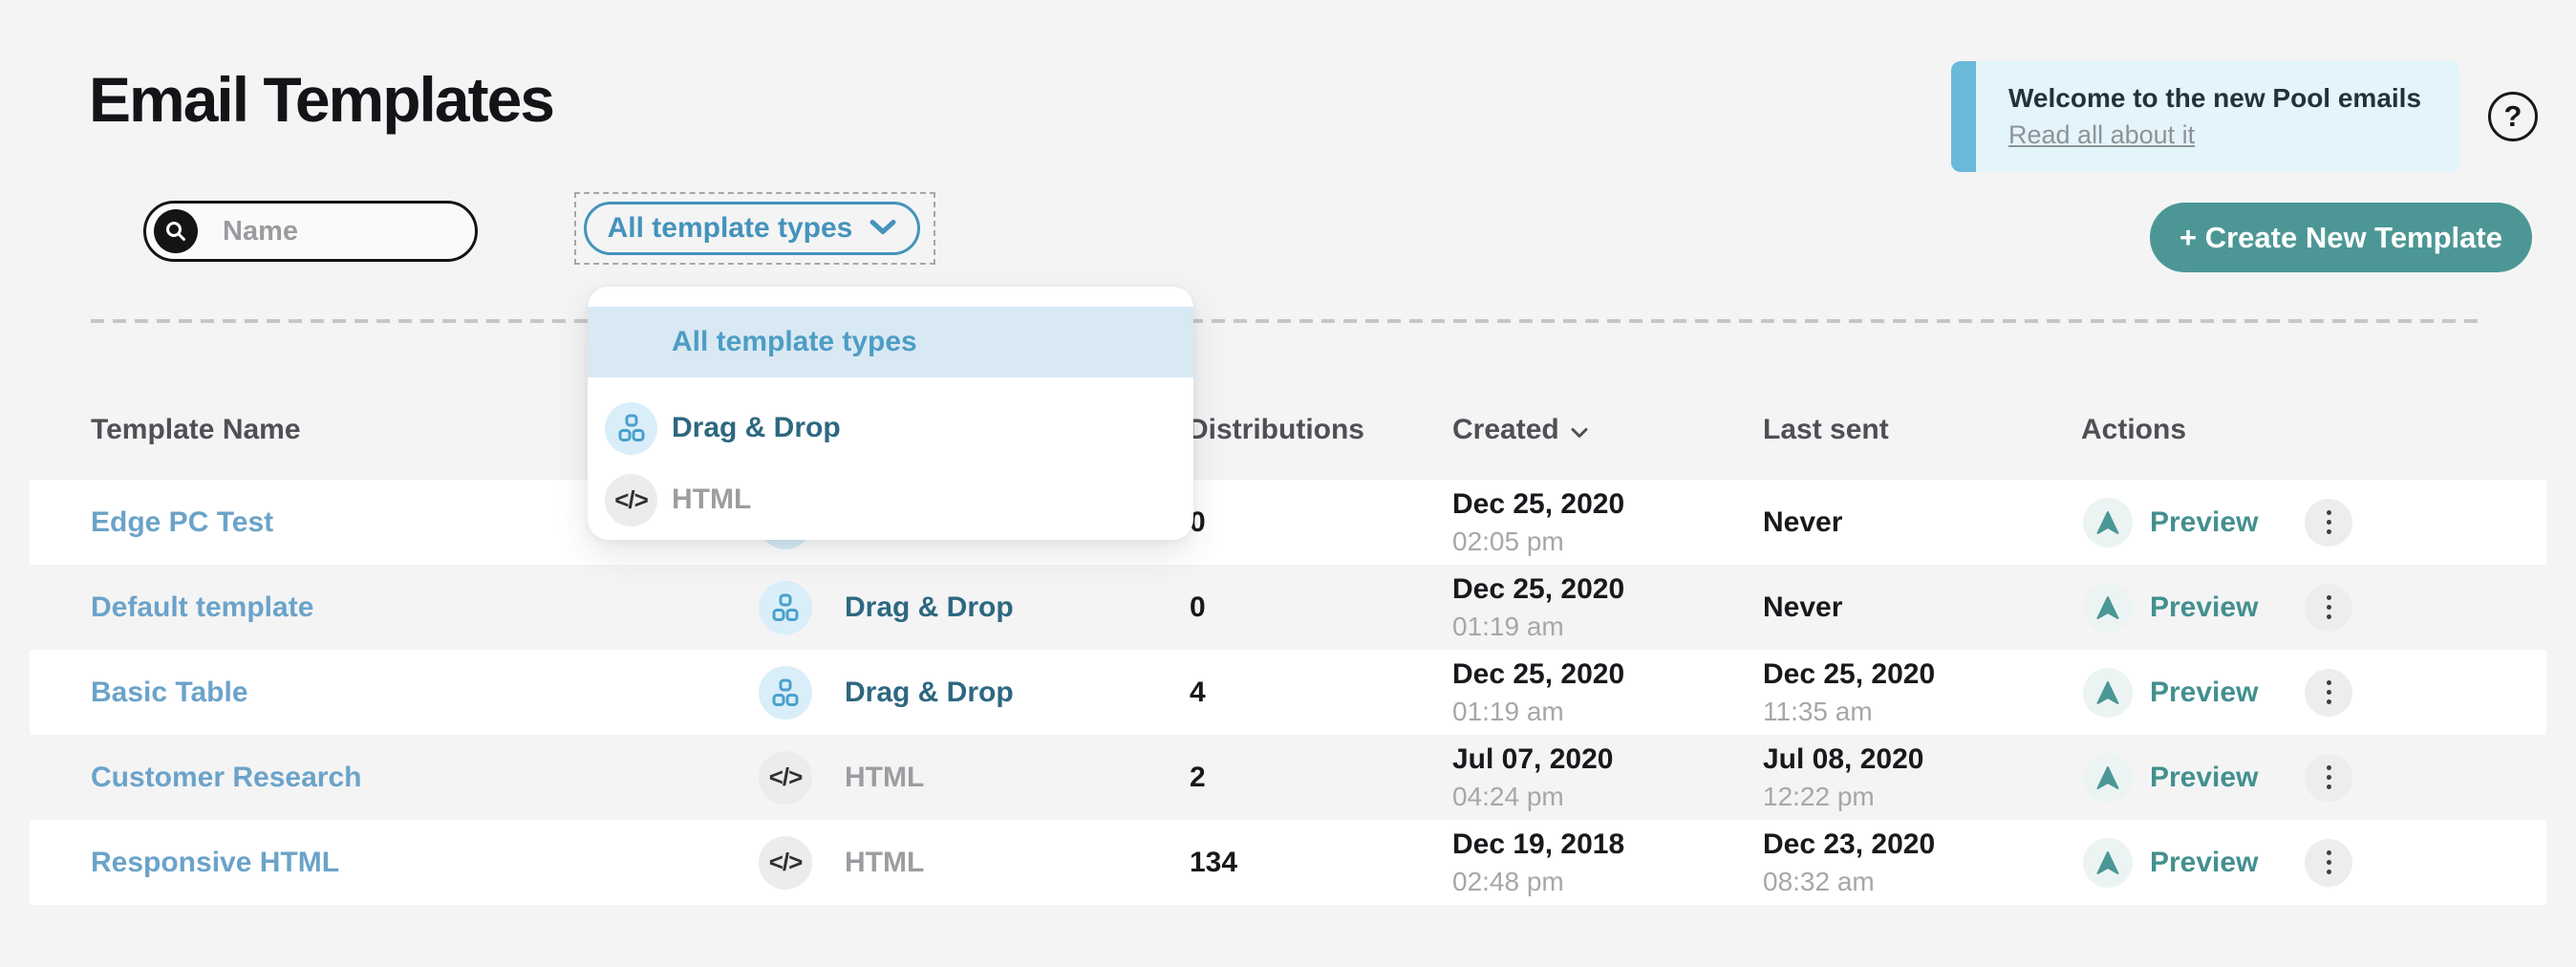 This screenshot has height=967, width=2576. What do you see at coordinates (322, 100) in the screenshot?
I see `page-title: Email Templates` at bounding box center [322, 100].